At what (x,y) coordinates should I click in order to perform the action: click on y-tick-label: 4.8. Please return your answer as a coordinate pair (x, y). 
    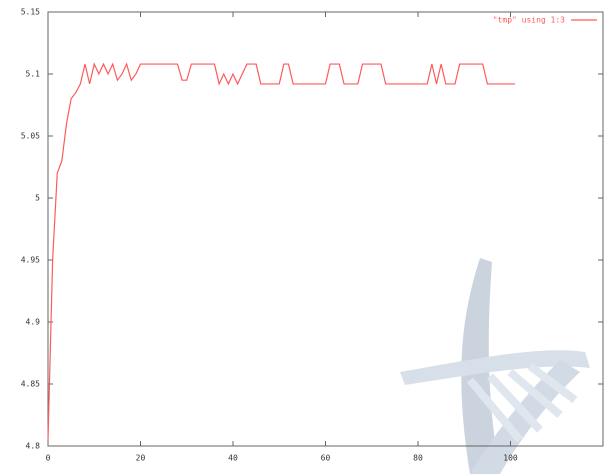
    Looking at the image, I should click on (33, 446).